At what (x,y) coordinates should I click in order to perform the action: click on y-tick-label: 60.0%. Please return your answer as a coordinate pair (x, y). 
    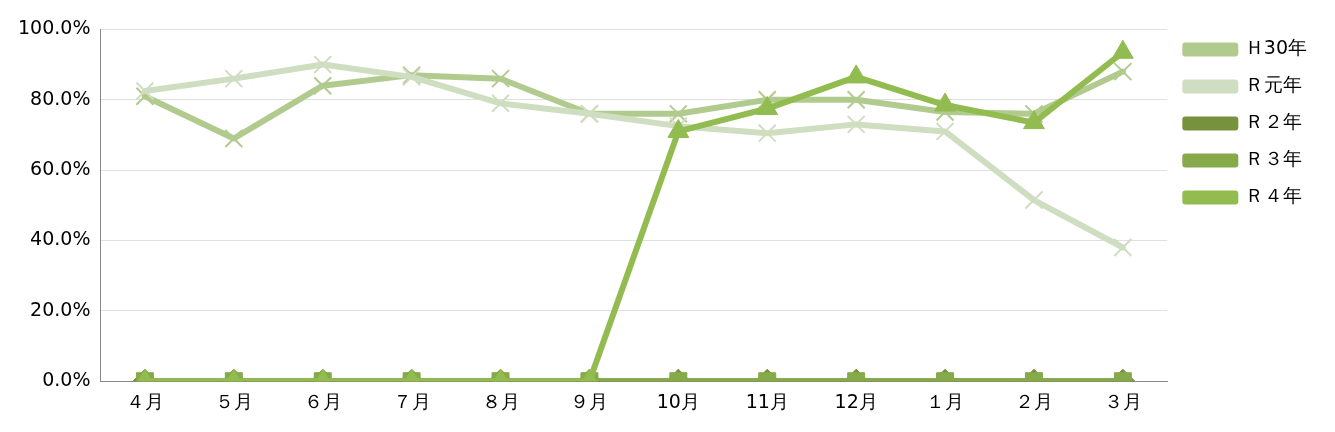
    Looking at the image, I should click on (60, 168).